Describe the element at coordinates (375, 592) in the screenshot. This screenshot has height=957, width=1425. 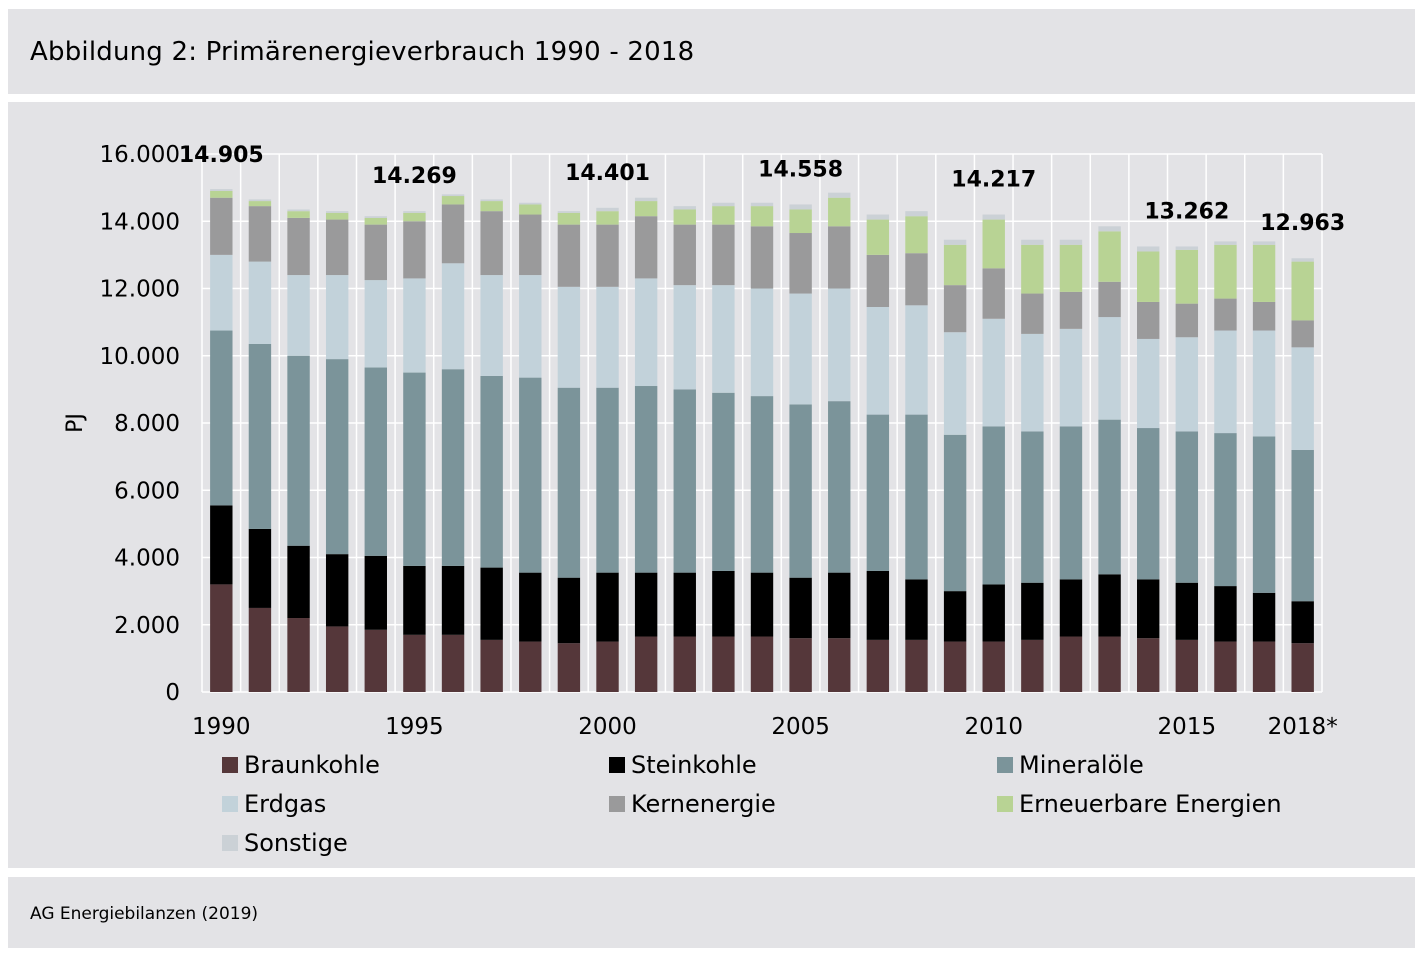
I see `bar-1994-steinkohle` at that location.